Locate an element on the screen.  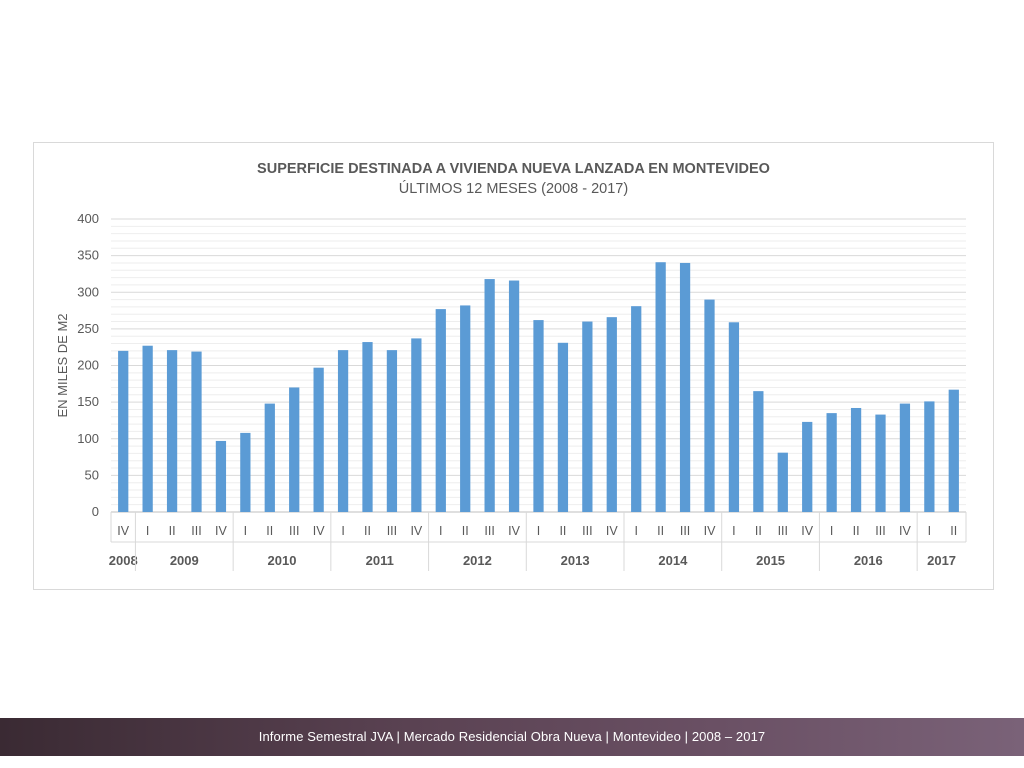
y-tick-label: 200 is located at coordinates (88, 365).